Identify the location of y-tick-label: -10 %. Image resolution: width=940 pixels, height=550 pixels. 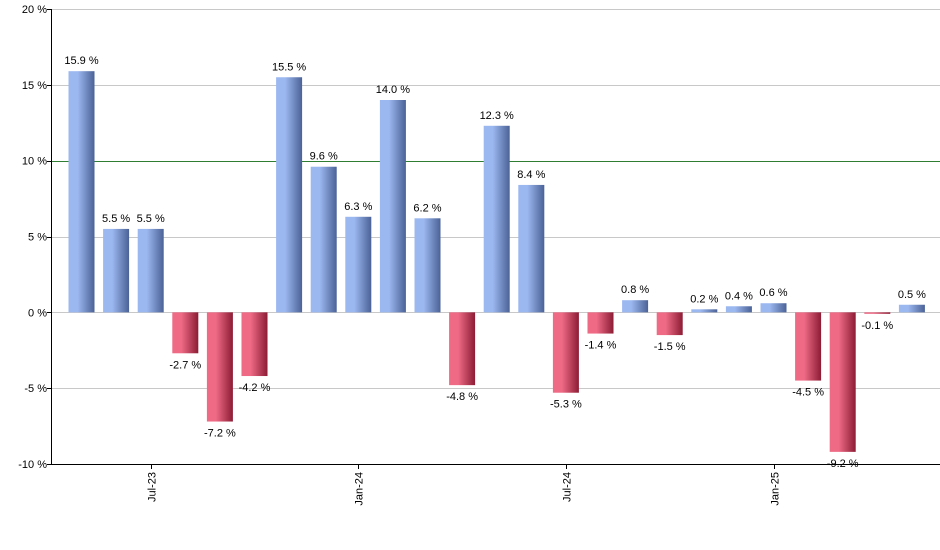
(32, 465).